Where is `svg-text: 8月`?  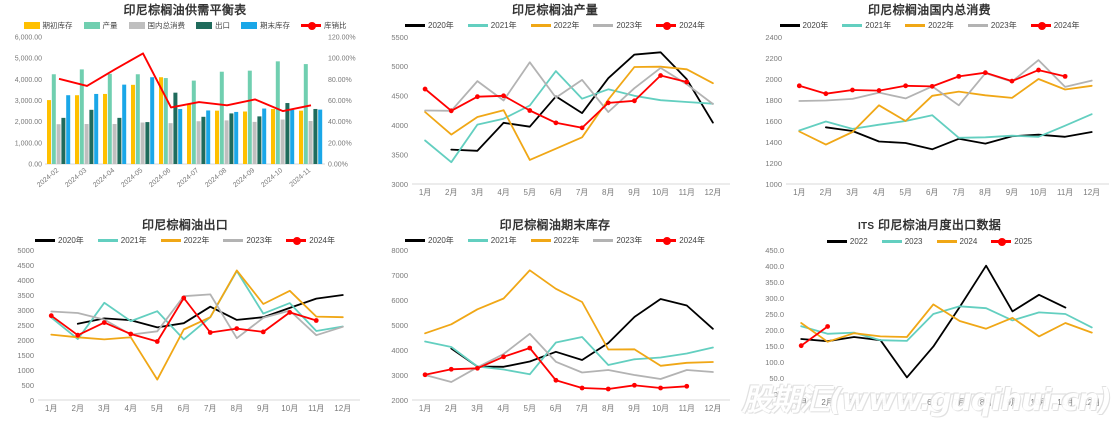
svg-text: 8月 is located at coordinates (608, 408).